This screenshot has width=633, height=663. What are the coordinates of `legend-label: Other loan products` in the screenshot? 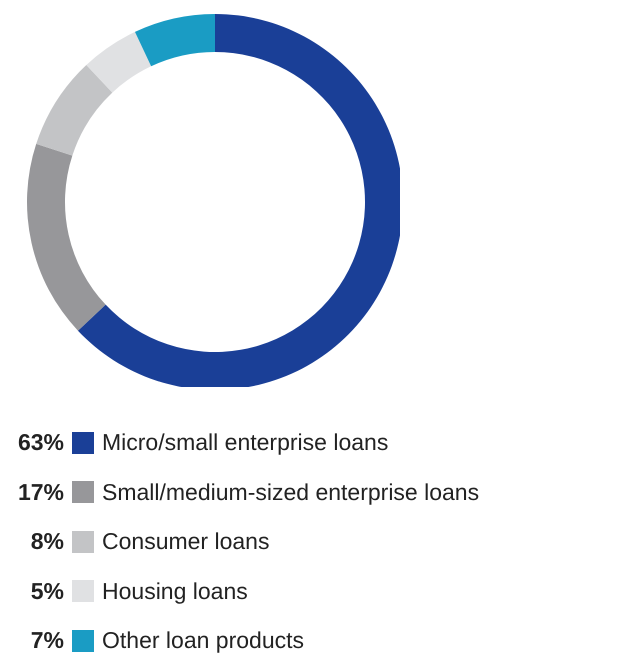 It's located at (203, 640).